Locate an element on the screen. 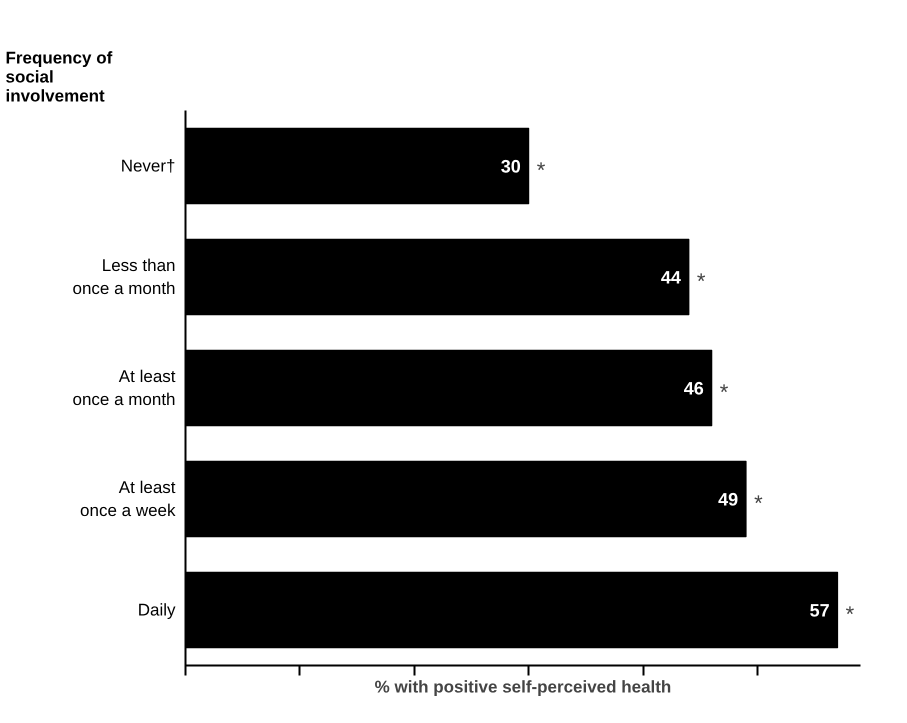 This screenshot has width=907, height=723. data-label: 57 is located at coordinates (820, 610).